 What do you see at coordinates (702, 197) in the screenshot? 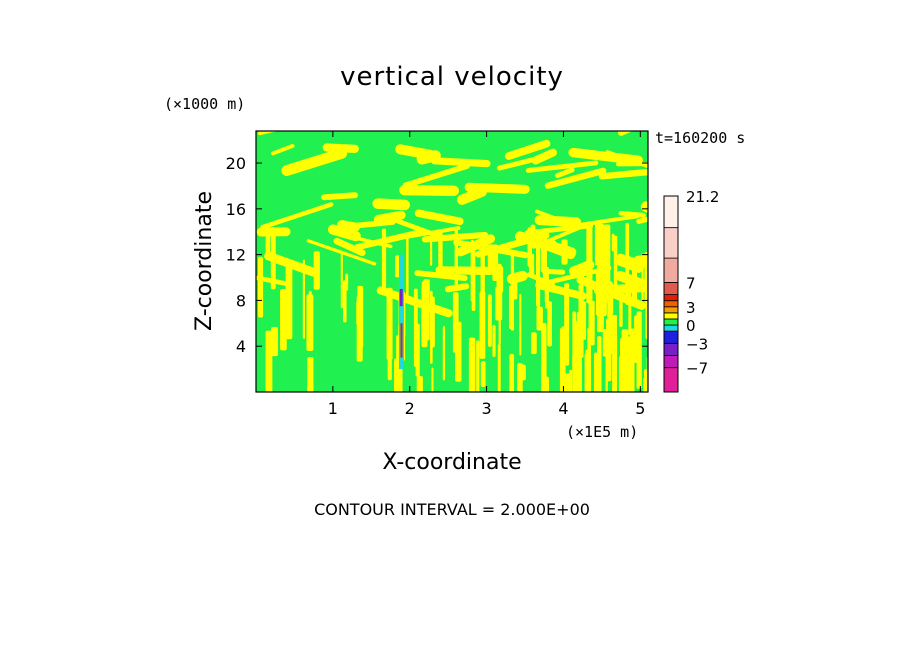
I see `colorbar-label: 21.2` at bounding box center [702, 197].